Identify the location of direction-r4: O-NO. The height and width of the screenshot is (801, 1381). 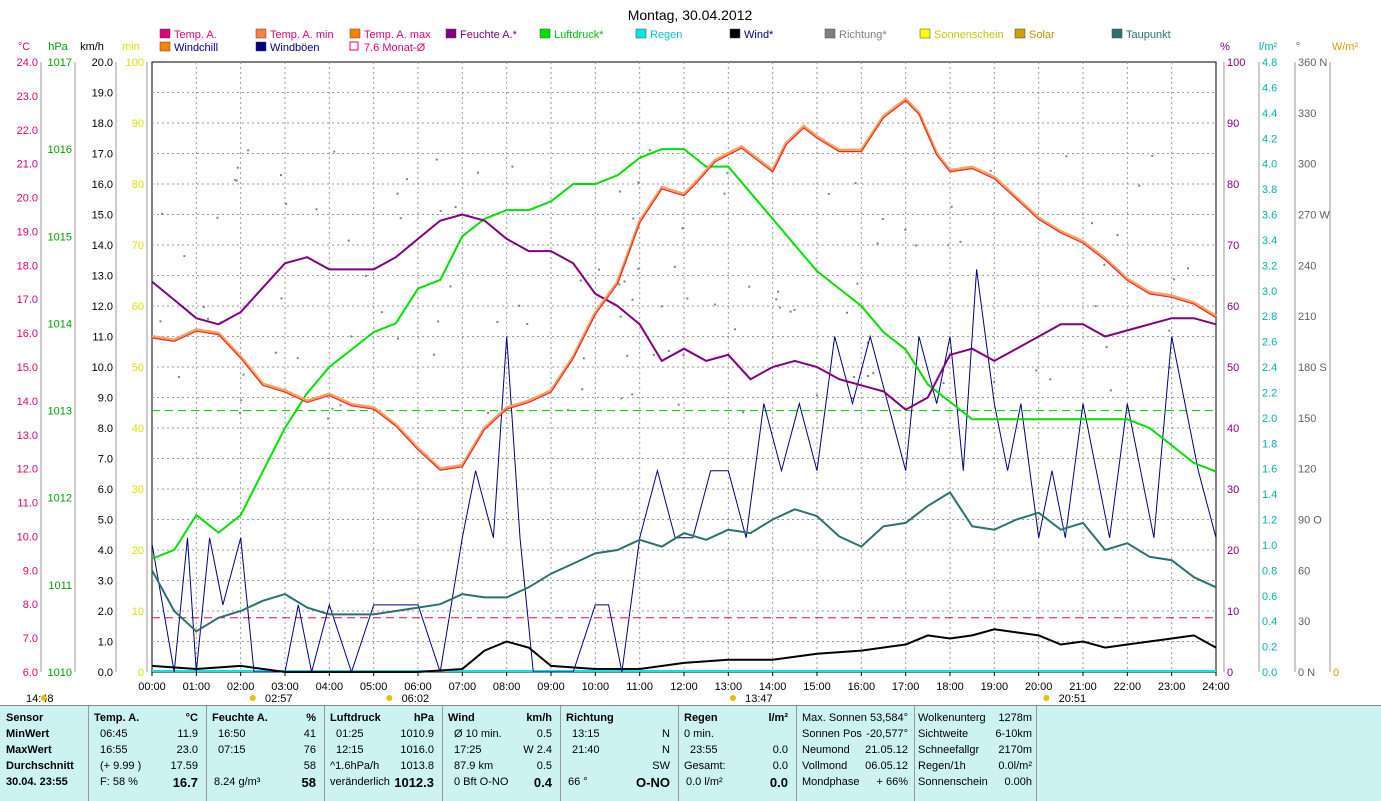
(653, 782).